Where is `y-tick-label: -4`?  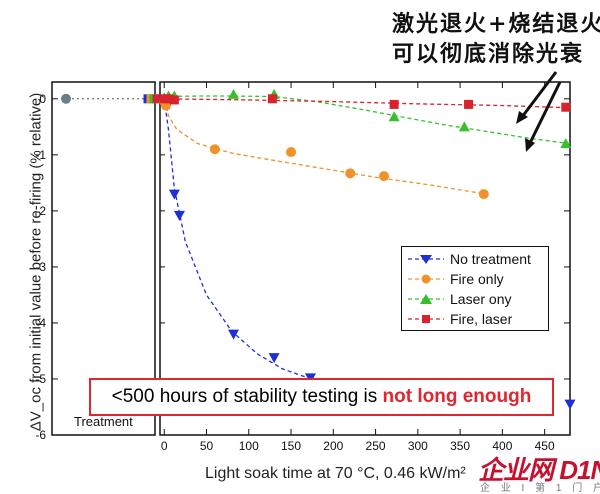
y-tick-label: -4 is located at coordinates (40, 323).